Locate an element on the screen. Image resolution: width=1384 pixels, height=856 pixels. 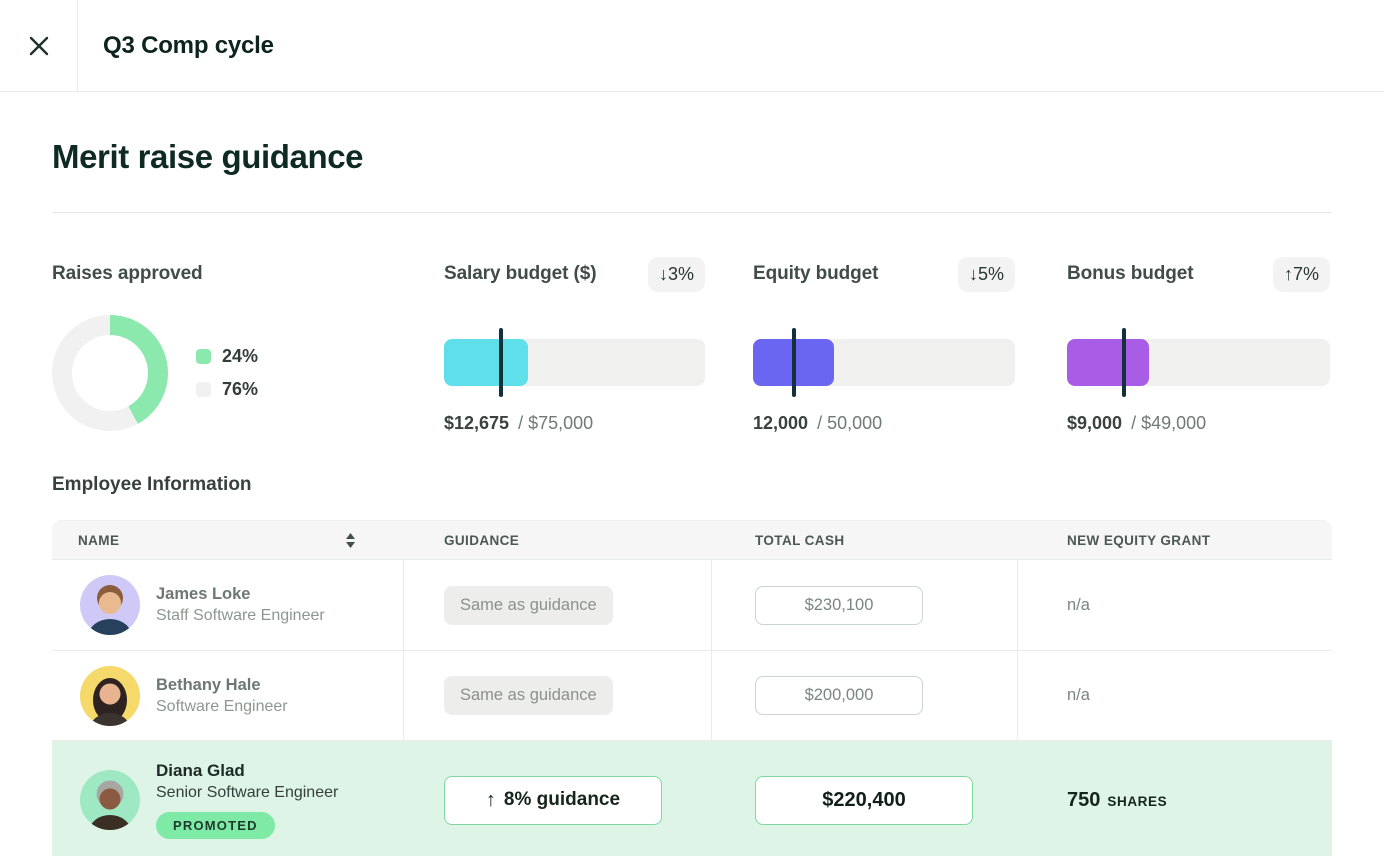
employee-title: Software Engineer is located at coordinates (222, 706).